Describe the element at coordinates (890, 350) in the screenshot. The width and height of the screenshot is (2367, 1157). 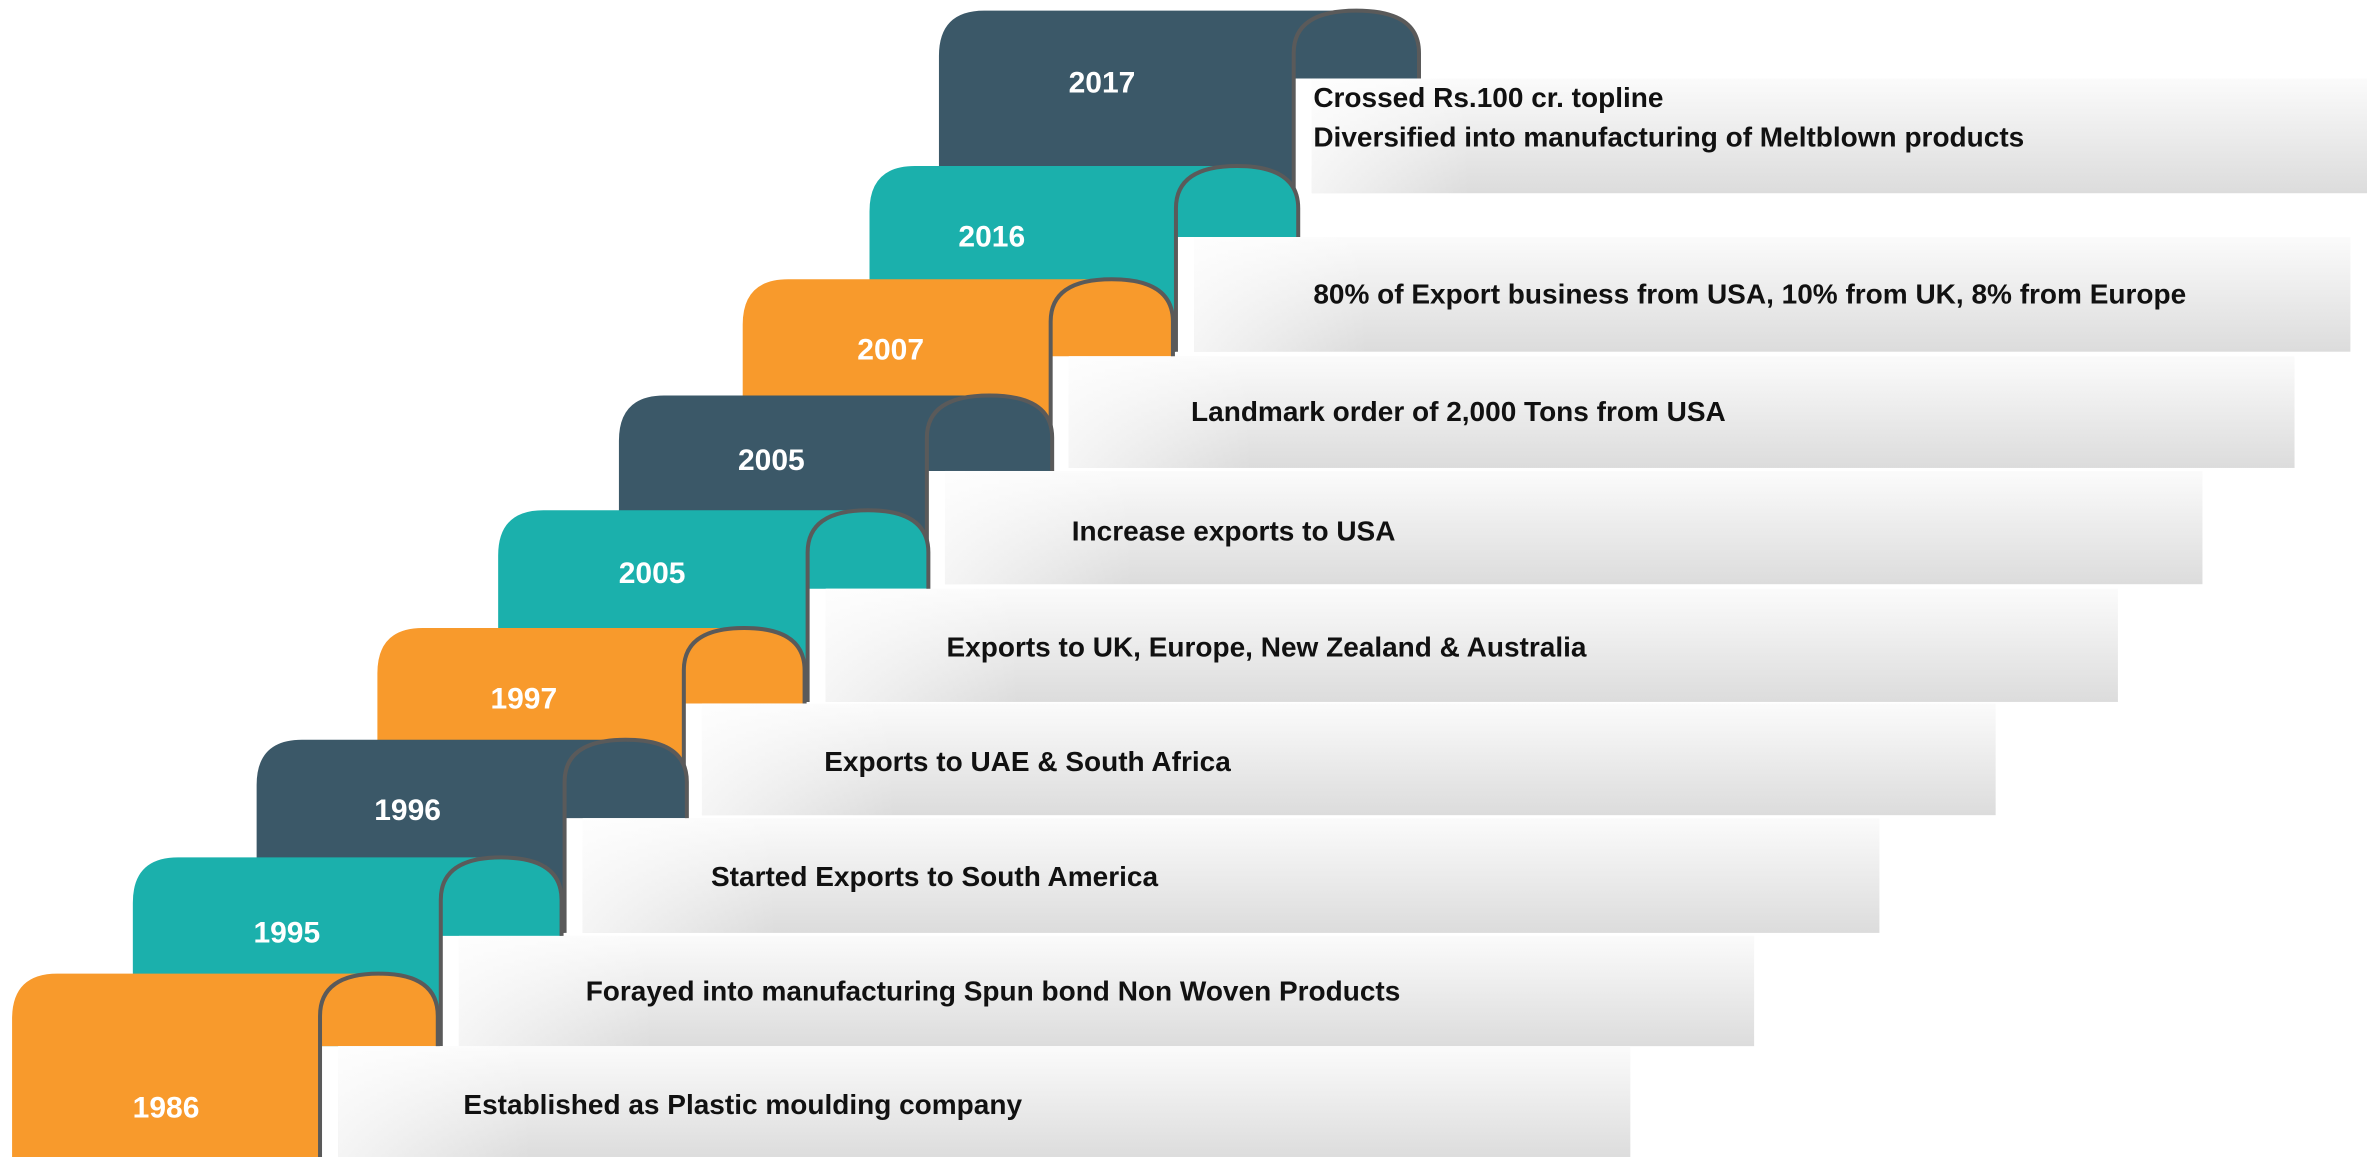
I see `year-label: 2007` at that location.